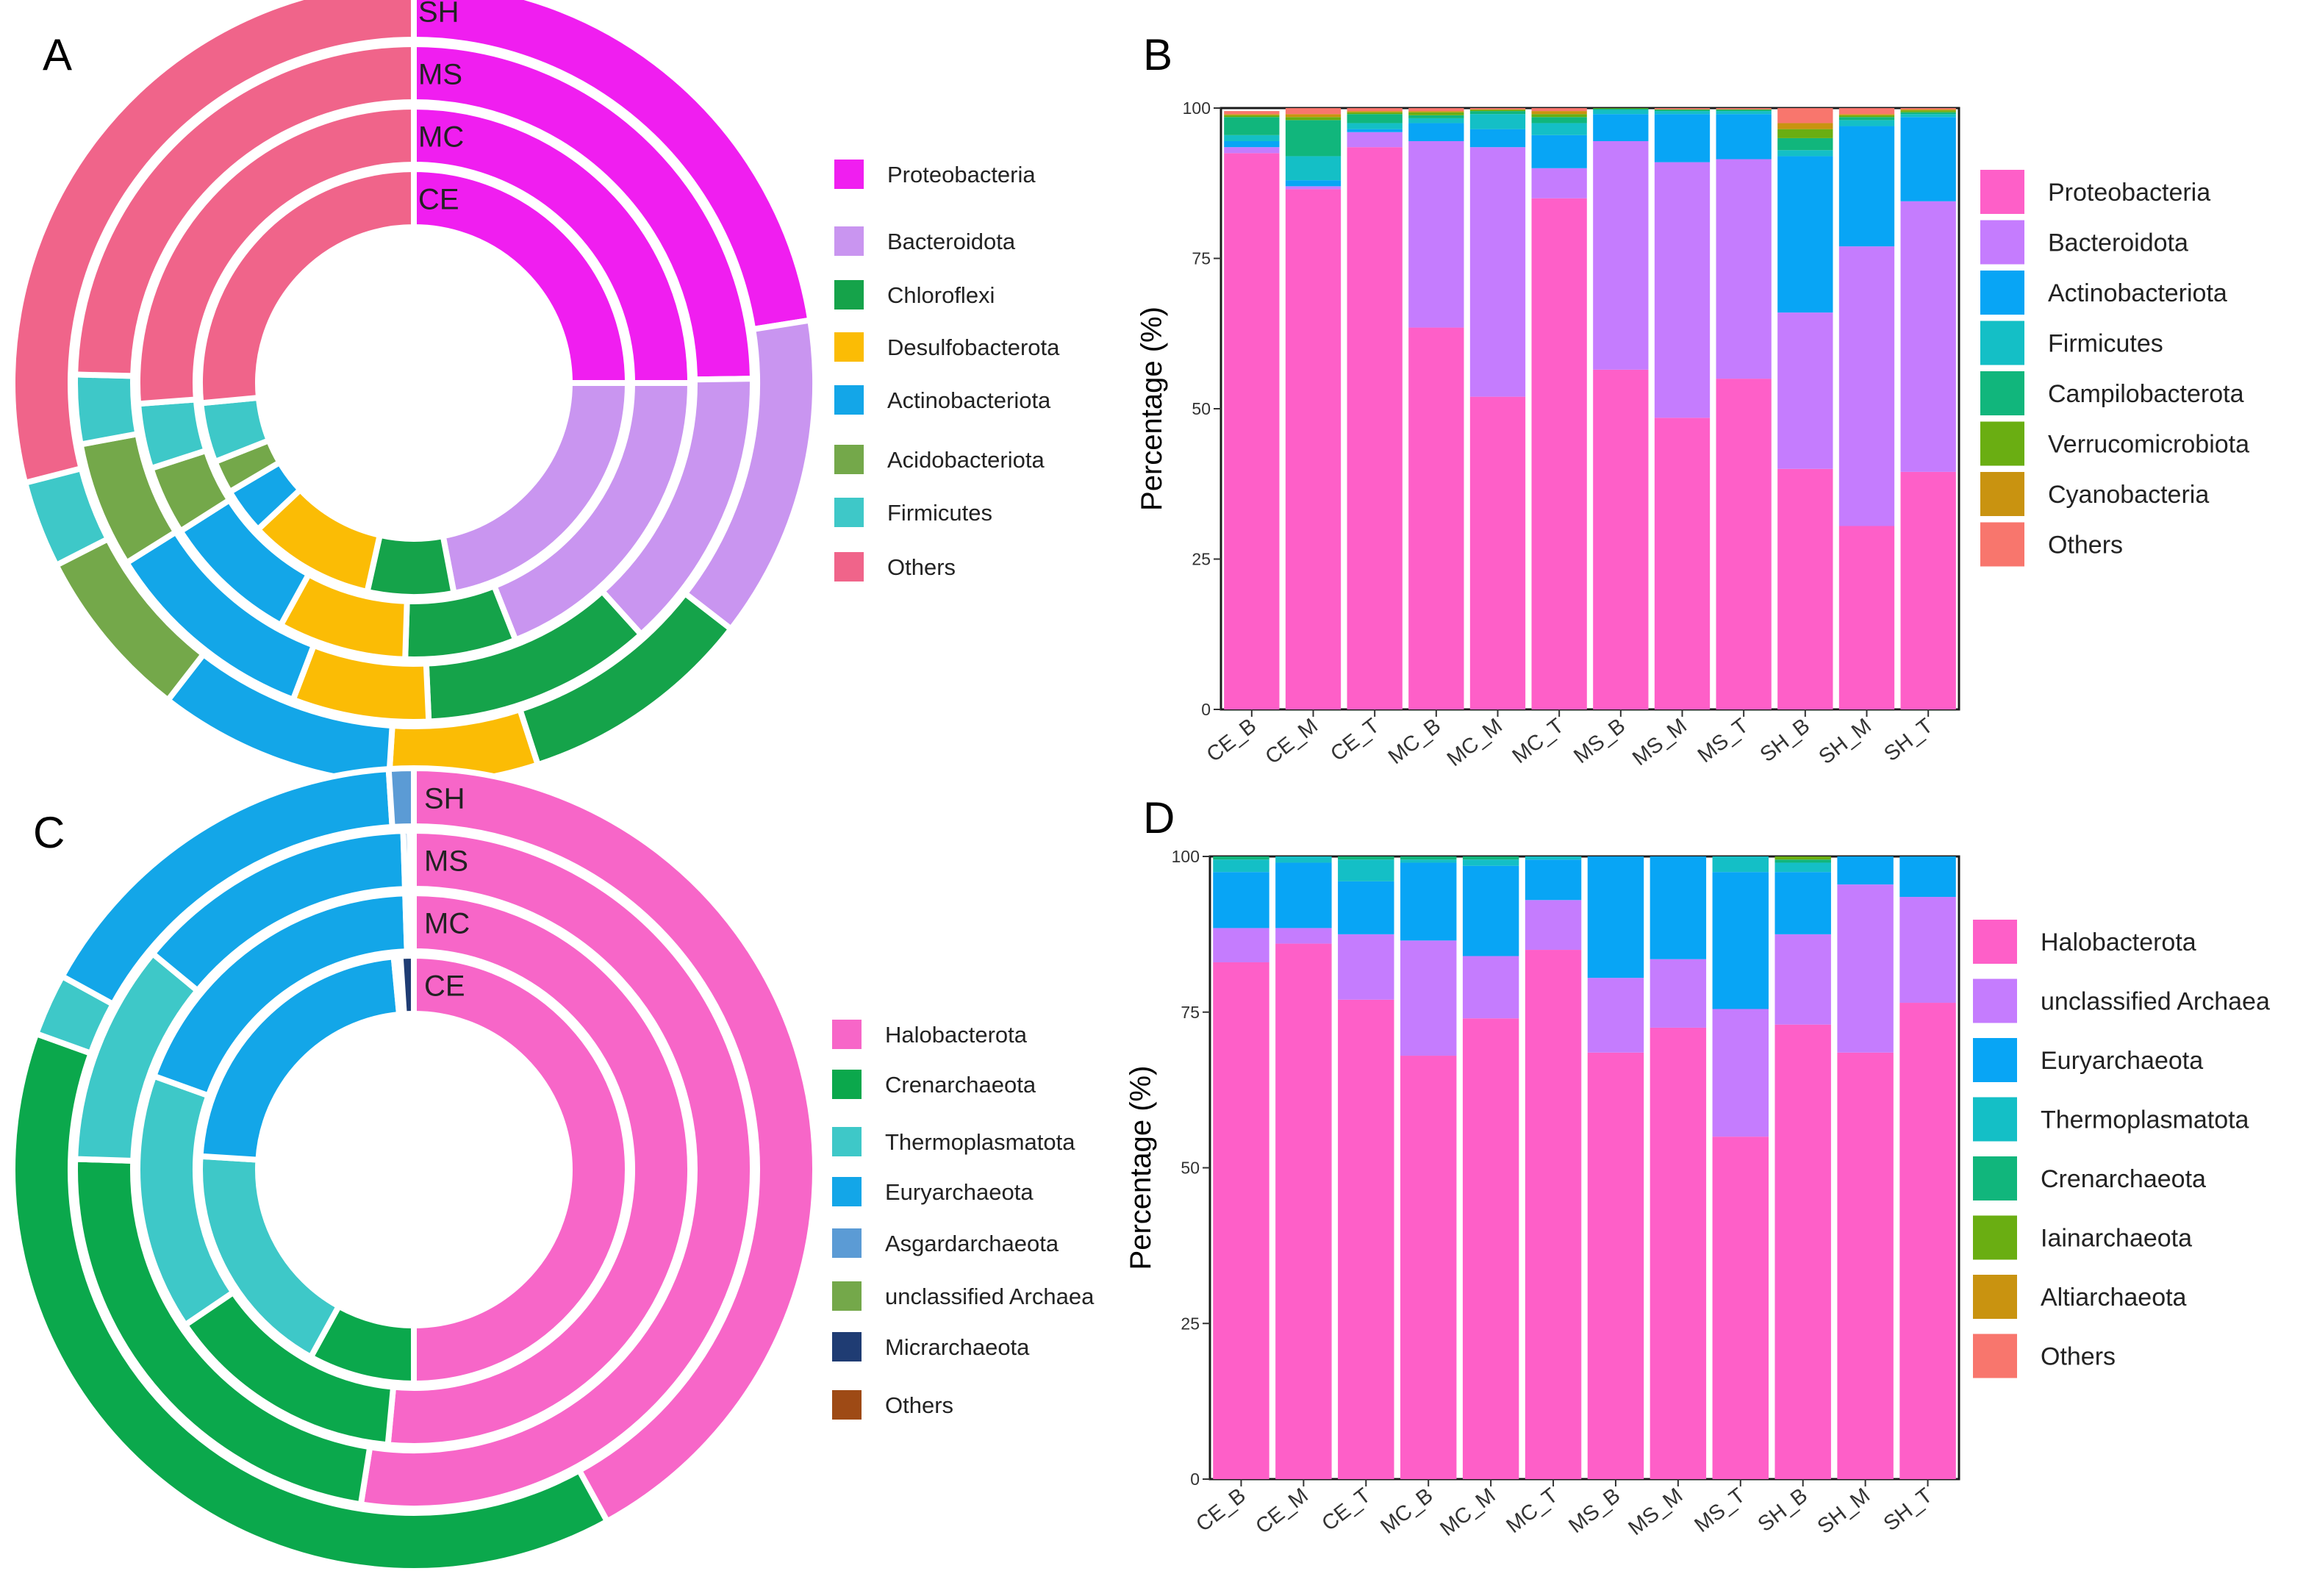 This screenshot has height=1596, width=2303. I want to click on ring-ms-firmicutes-segment, so click(107, 409).